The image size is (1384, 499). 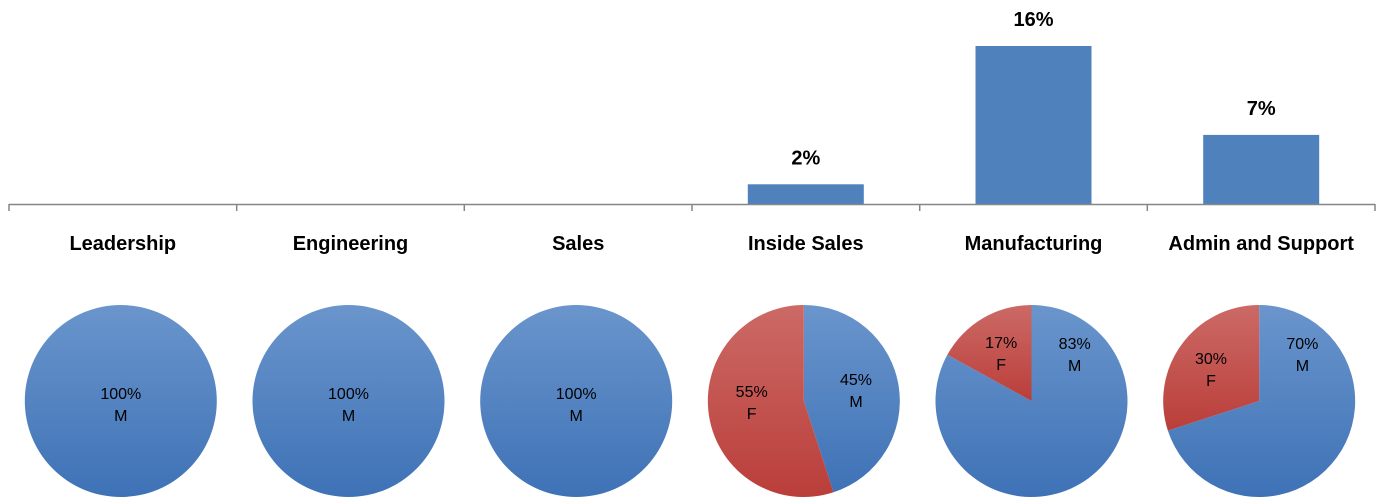 I want to click on pie-slice-pct-engineering-m: 100%, so click(x=348, y=394).